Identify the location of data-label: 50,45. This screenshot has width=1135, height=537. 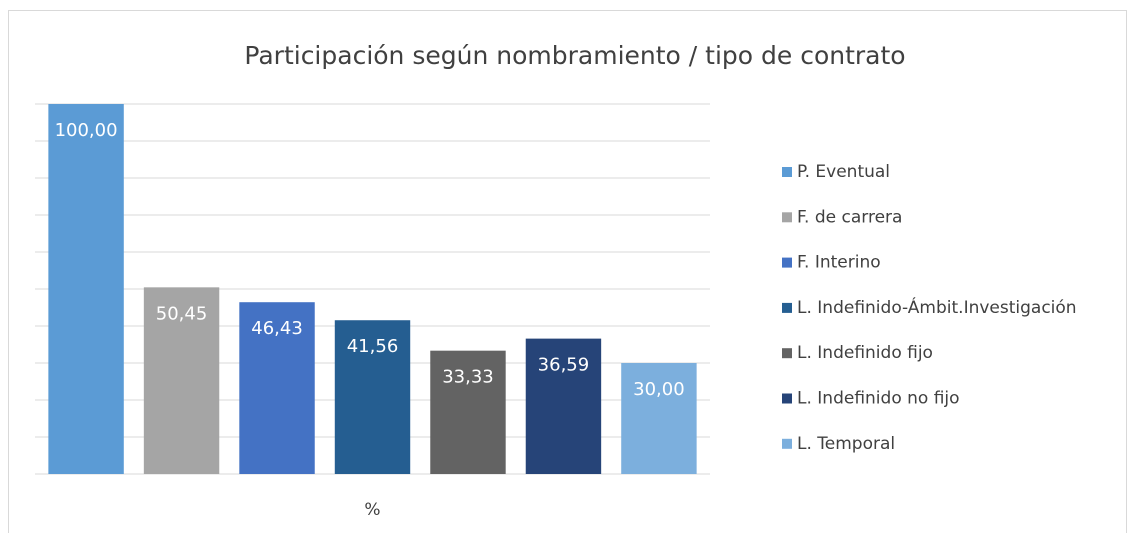
(182, 313).